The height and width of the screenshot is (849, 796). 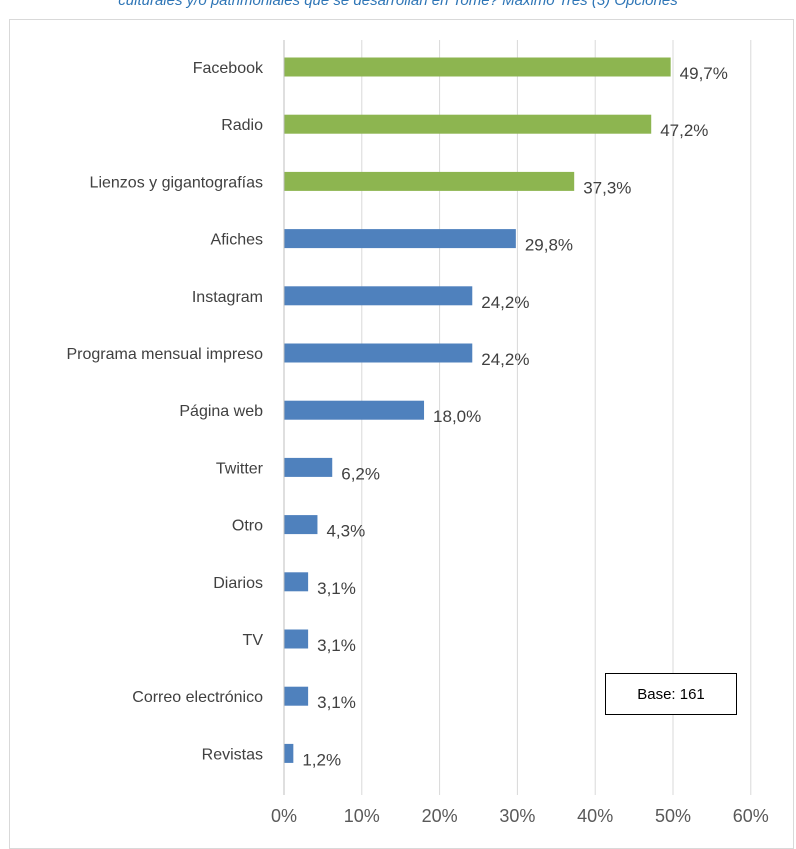 What do you see at coordinates (221, 411) in the screenshot?
I see `category-label: Página web` at bounding box center [221, 411].